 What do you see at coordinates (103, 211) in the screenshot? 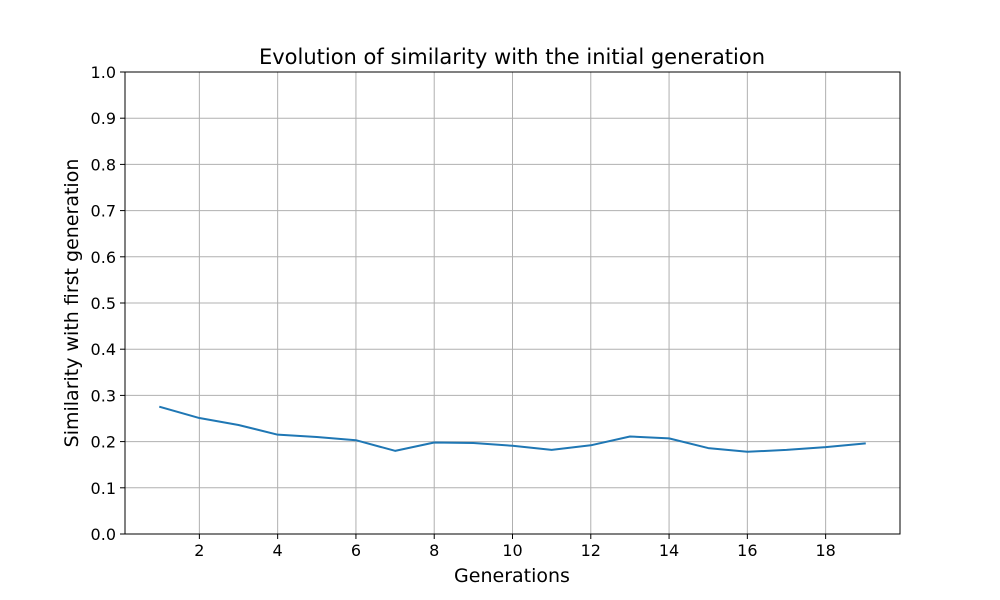
I see `y-tick-label: 0.7` at bounding box center [103, 211].